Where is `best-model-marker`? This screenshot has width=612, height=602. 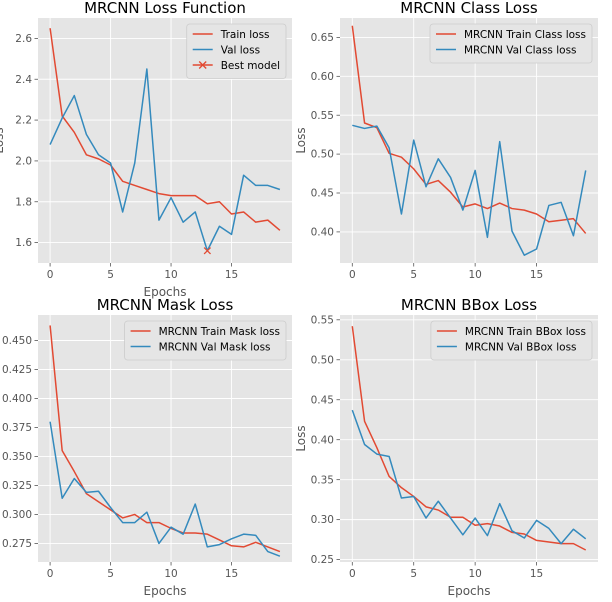 best-model-marker is located at coordinates (207, 251).